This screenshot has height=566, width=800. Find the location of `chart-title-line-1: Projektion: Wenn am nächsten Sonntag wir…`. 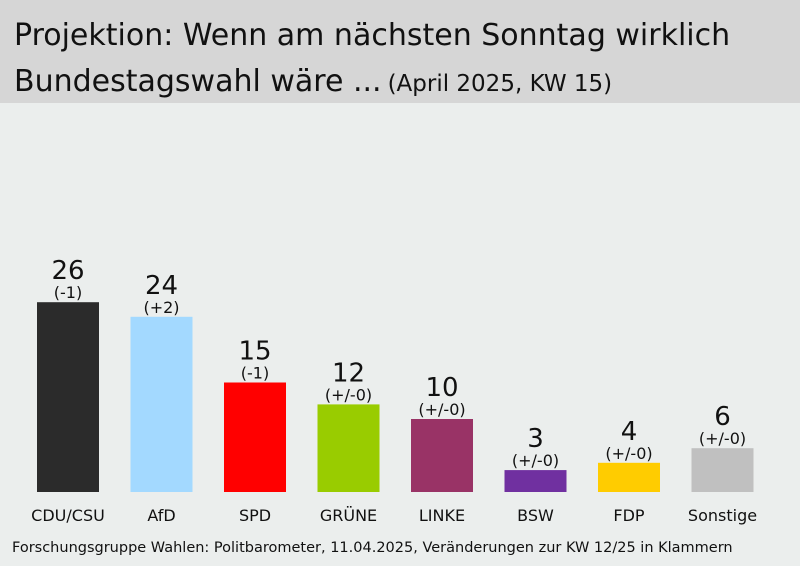

chart-title-line-1: Projektion: Wenn am nächsten Sonntag wir… is located at coordinates (372, 35).